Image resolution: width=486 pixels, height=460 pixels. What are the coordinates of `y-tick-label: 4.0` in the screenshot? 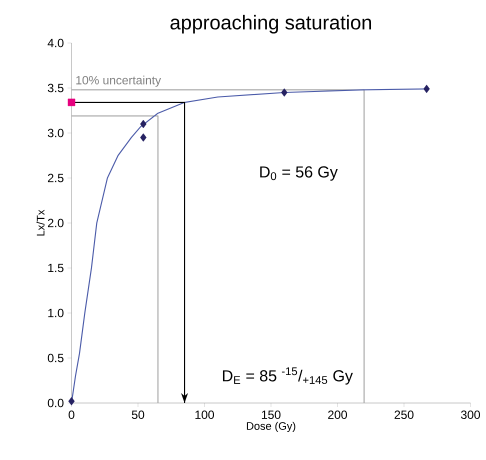 It's located at (56, 43).